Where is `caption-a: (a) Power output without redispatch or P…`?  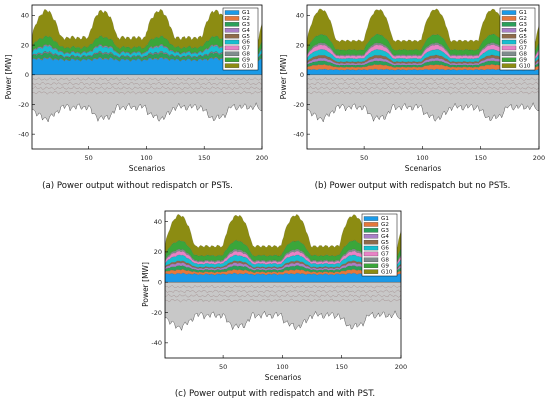 caption-a: (a) Power output without redispatch or P… is located at coordinates (137, 186).